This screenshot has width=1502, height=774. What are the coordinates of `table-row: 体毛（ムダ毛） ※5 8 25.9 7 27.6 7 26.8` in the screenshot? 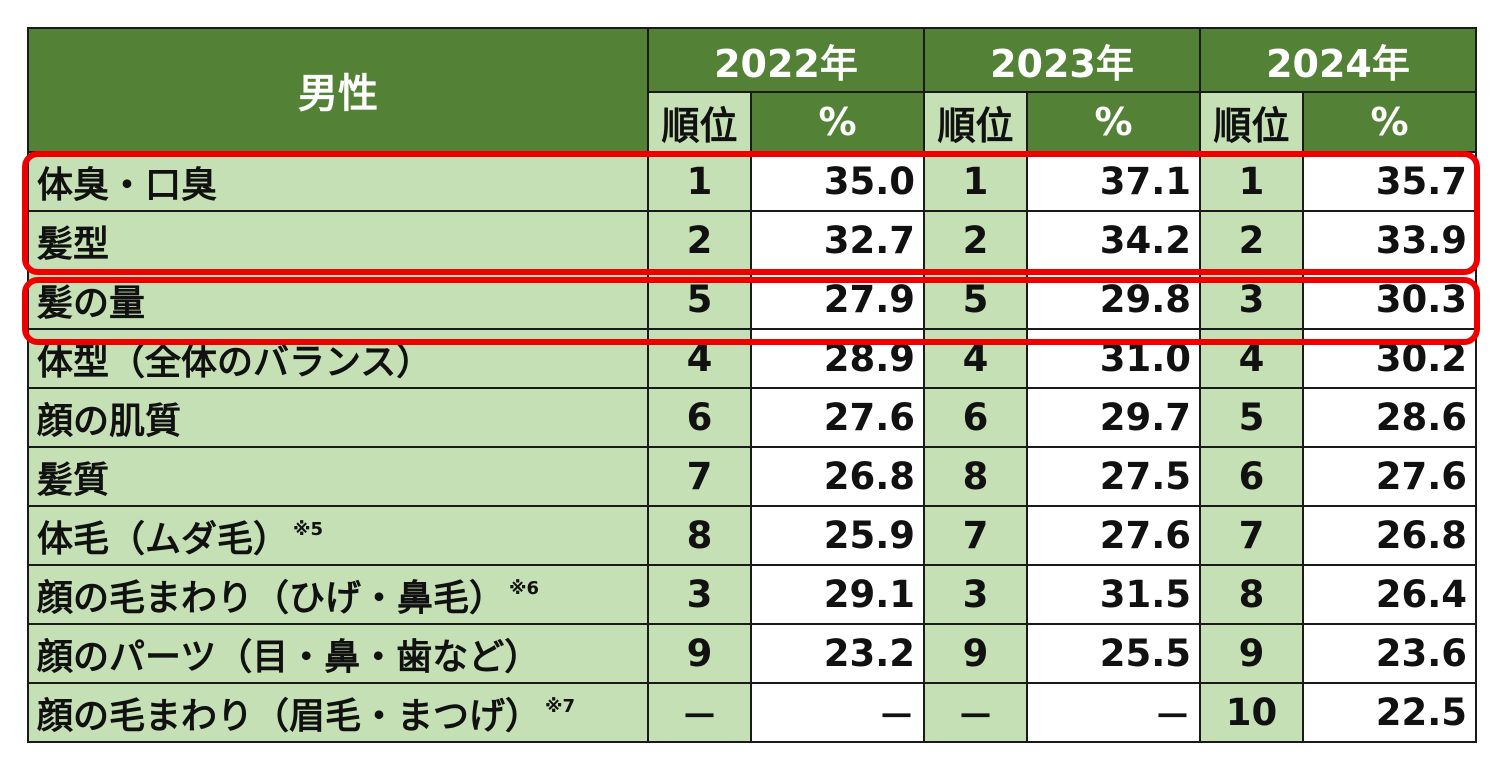 It's located at (752, 535).